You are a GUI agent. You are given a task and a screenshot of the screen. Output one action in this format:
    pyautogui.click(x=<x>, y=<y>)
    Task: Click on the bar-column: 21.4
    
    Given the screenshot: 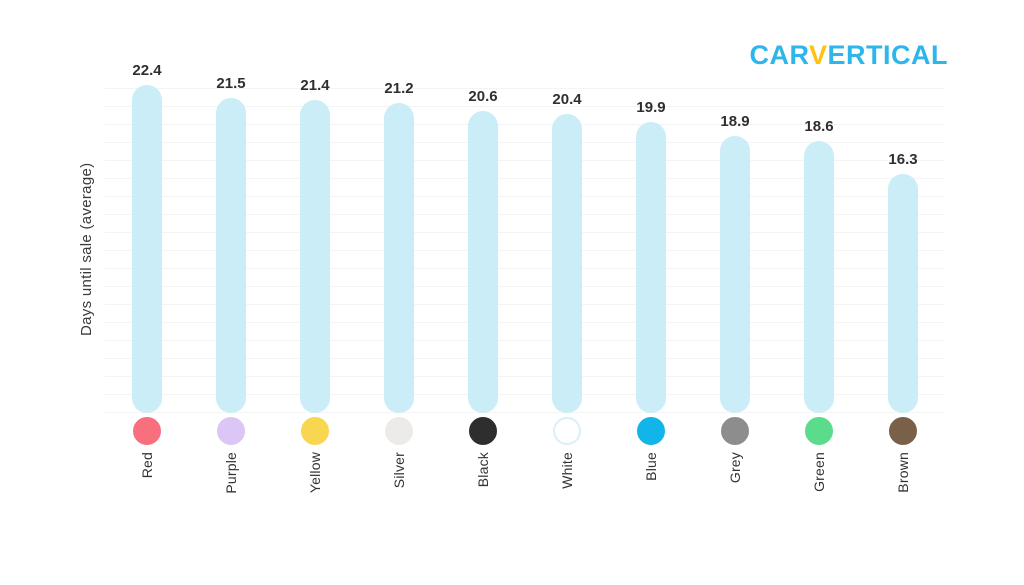 What is the action you would take?
    pyautogui.click(x=315, y=245)
    